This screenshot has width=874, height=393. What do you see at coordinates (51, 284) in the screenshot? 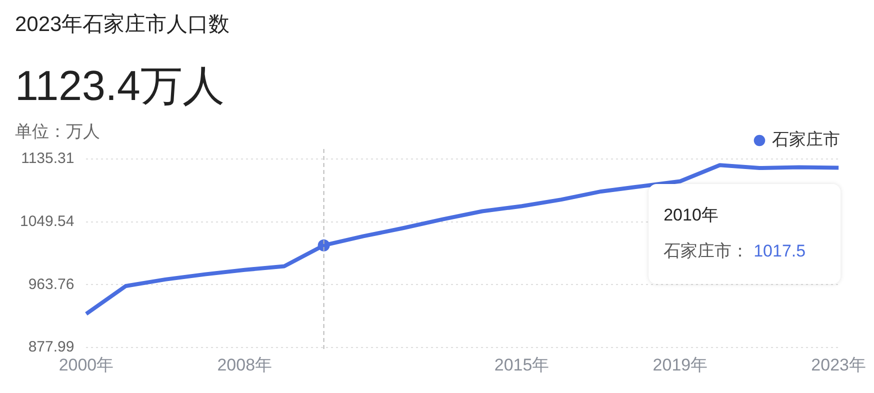
I see `y-tick-label: 963.76` at bounding box center [51, 284].